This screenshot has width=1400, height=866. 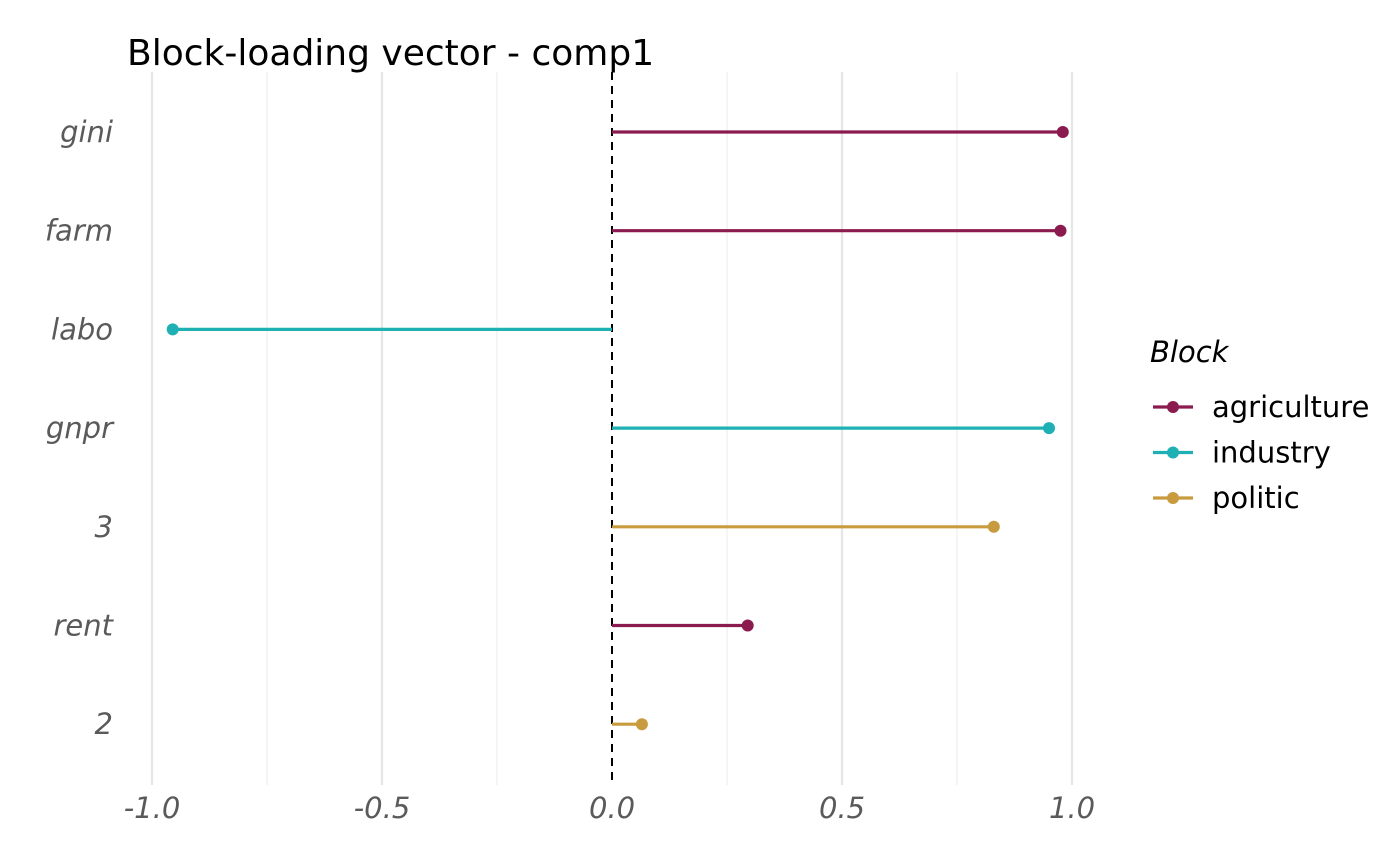 What do you see at coordinates (86, 132) in the screenshot?
I see `y-tick-label: gini` at bounding box center [86, 132].